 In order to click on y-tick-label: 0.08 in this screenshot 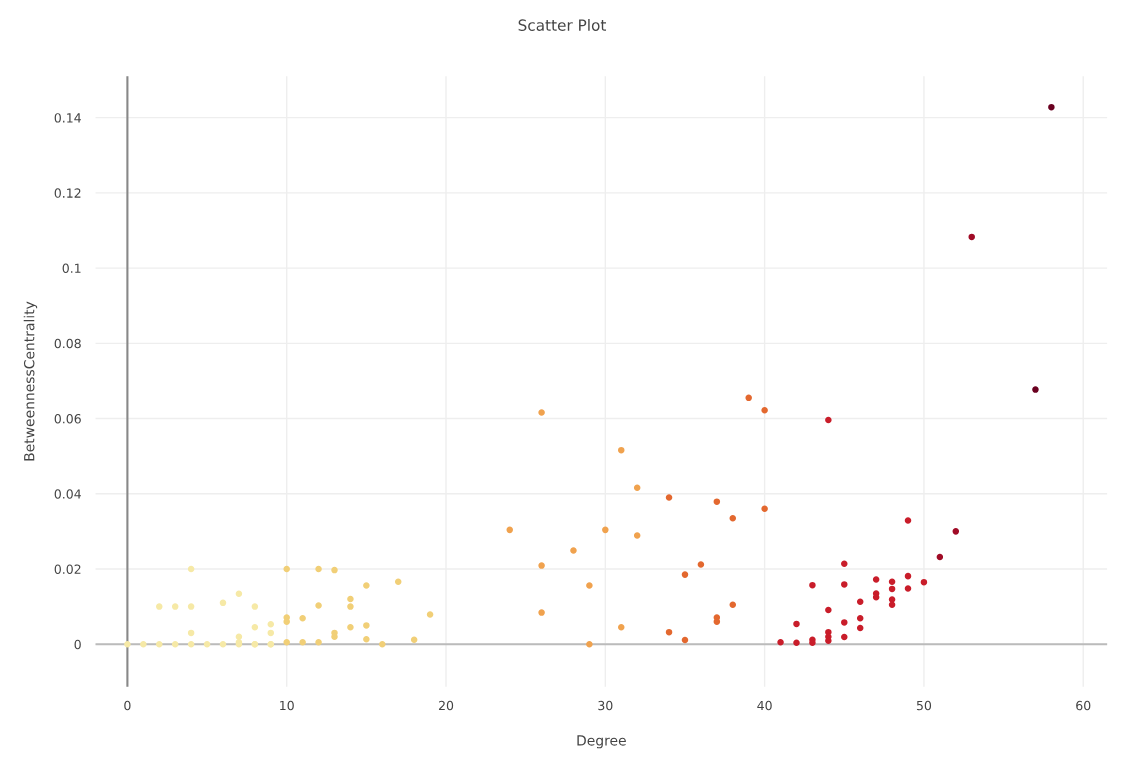, I will do `click(67, 343)`.